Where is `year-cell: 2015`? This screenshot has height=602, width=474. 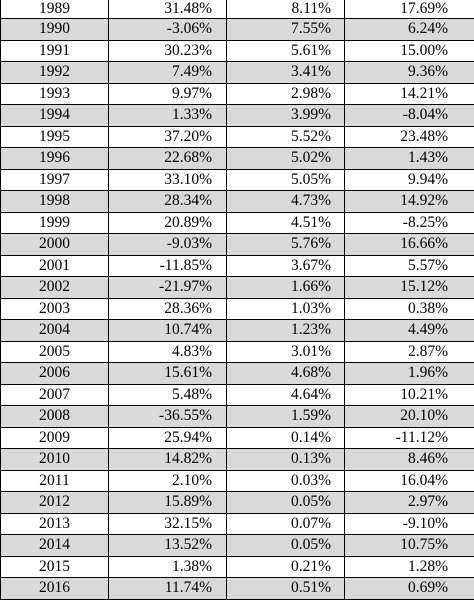 year-cell: 2015 is located at coordinates (54, 566).